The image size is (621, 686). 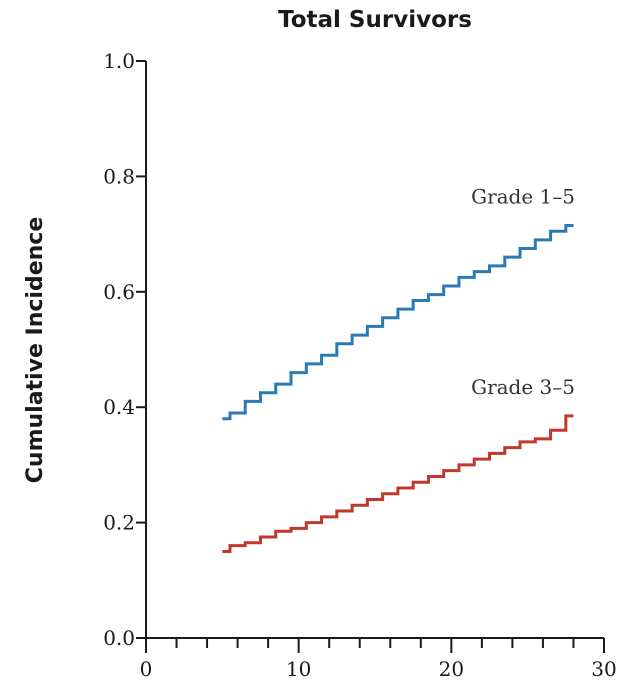 I want to click on chart-title: Total Survivors, so click(x=375, y=20).